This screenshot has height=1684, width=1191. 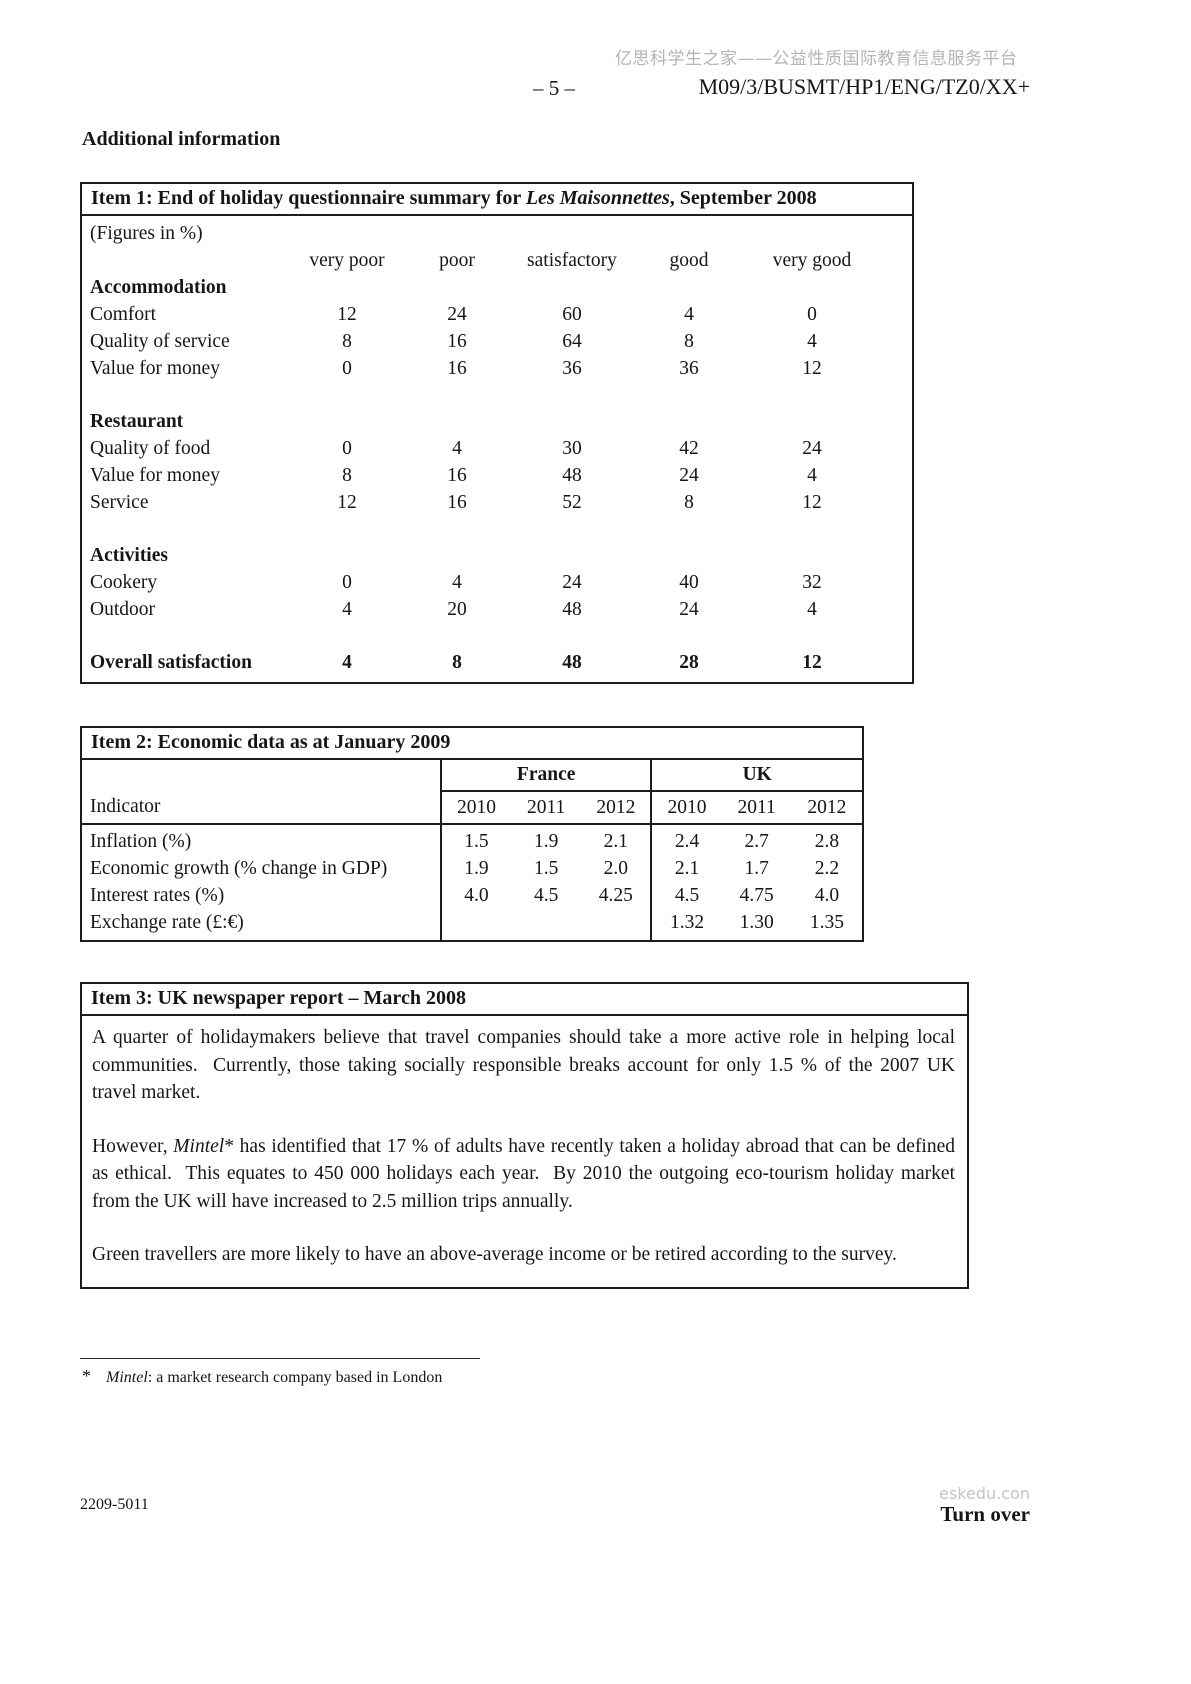 I want to click on column-header: very poor, so click(x=347, y=260).